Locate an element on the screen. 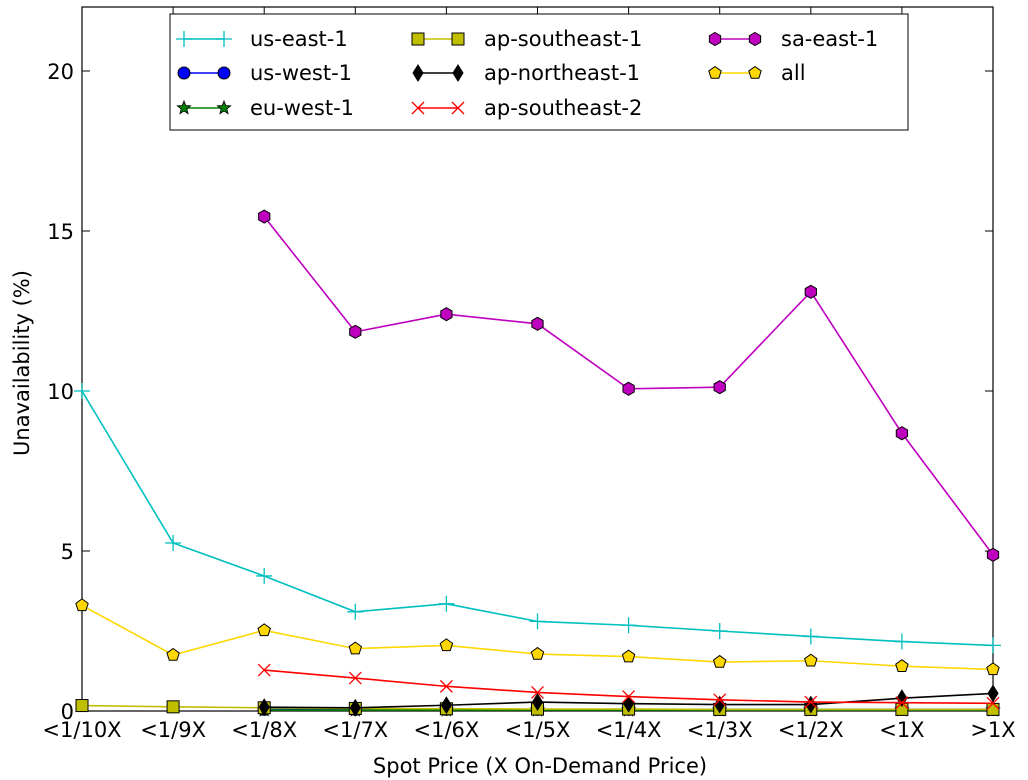 The image size is (1028, 780). y-tick-label: 10 is located at coordinates (60, 392).